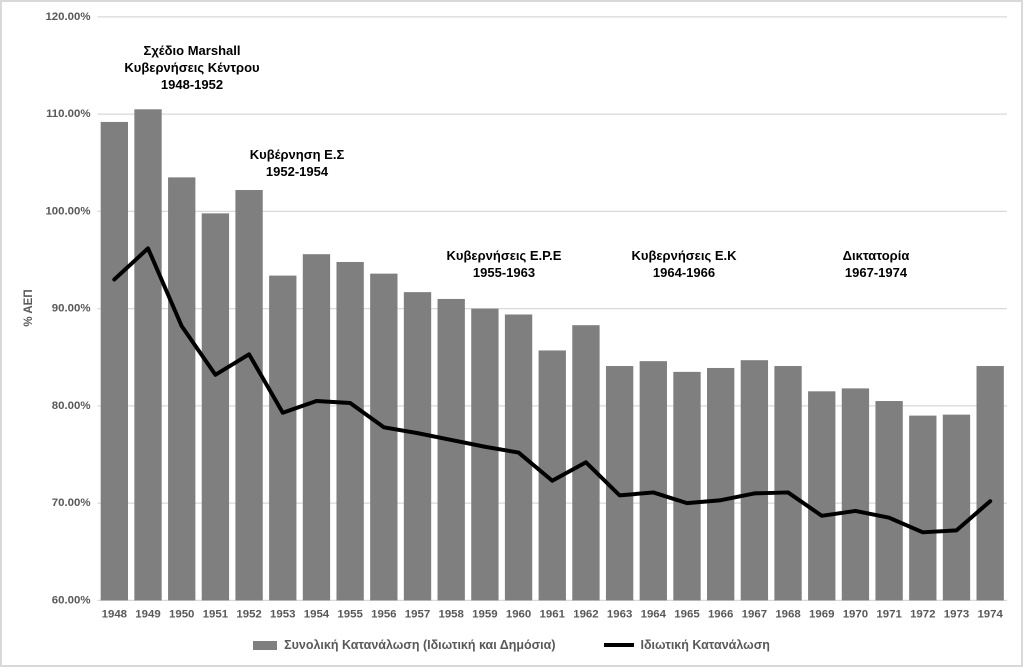  What do you see at coordinates (265, 645) in the screenshot?
I see `bar-series-swatch` at bounding box center [265, 645].